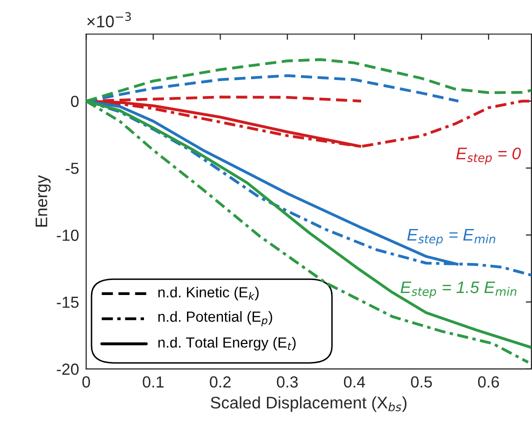  Describe the element at coordinates (308, 404) in the screenshot. I see `x-axis-title: Scaled Displacement (X$_{bs}$)` at that location.